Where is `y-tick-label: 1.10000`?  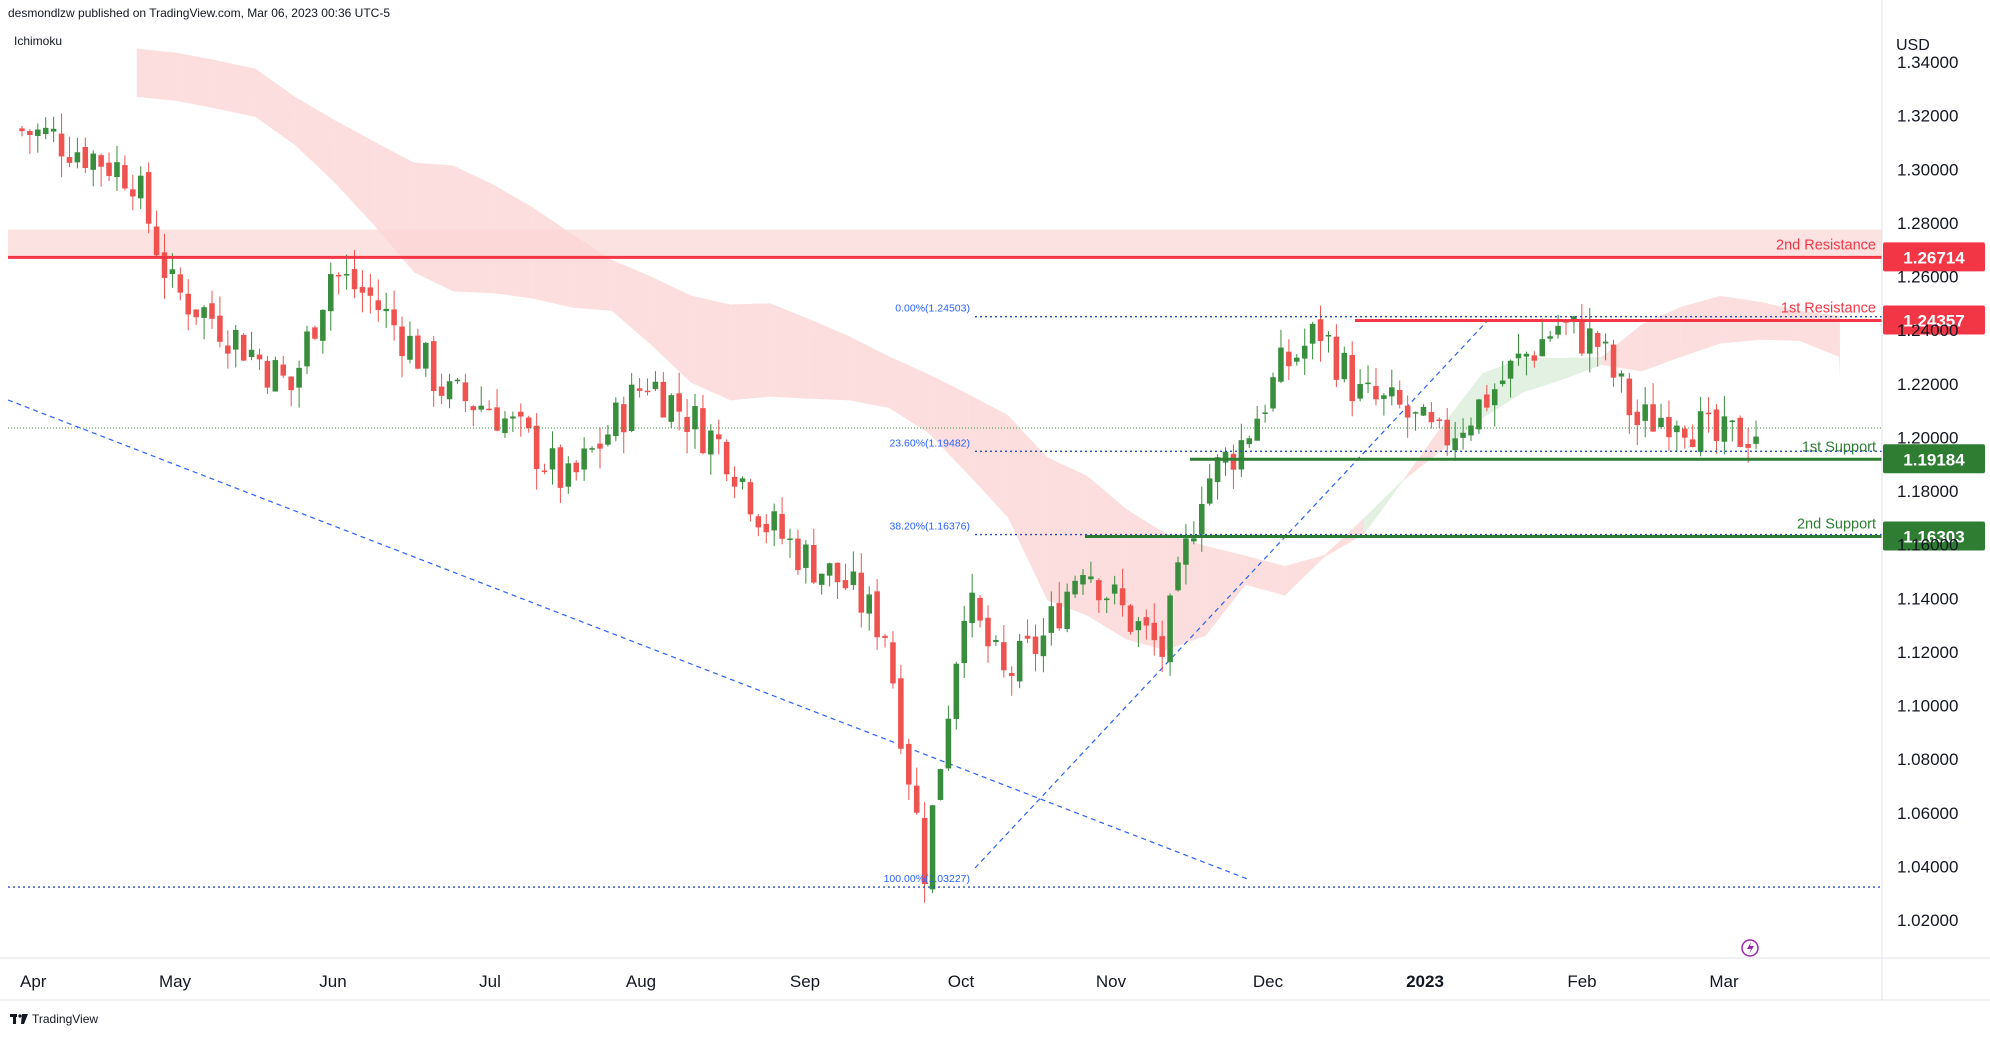
y-tick-label: 1.10000 is located at coordinates (1927, 706).